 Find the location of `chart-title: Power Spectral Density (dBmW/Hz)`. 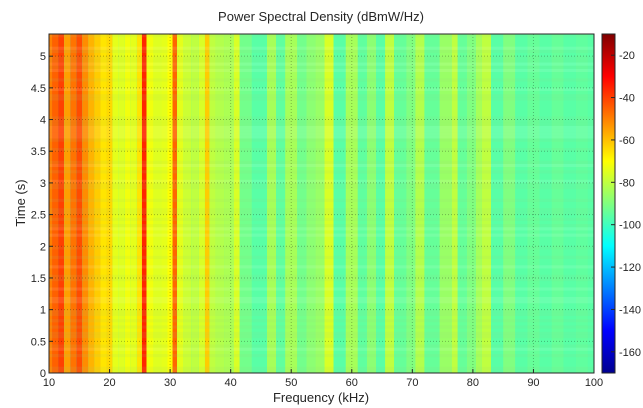

chart-title: Power Spectral Density (dBmW/Hz) is located at coordinates (321, 16).